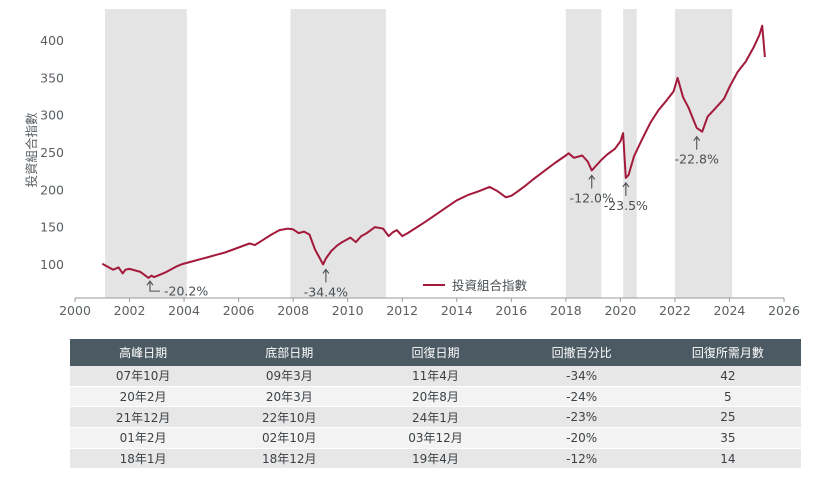  Describe the element at coordinates (457, 310) in the screenshot. I see `x-tick-label: 2014` at that location.